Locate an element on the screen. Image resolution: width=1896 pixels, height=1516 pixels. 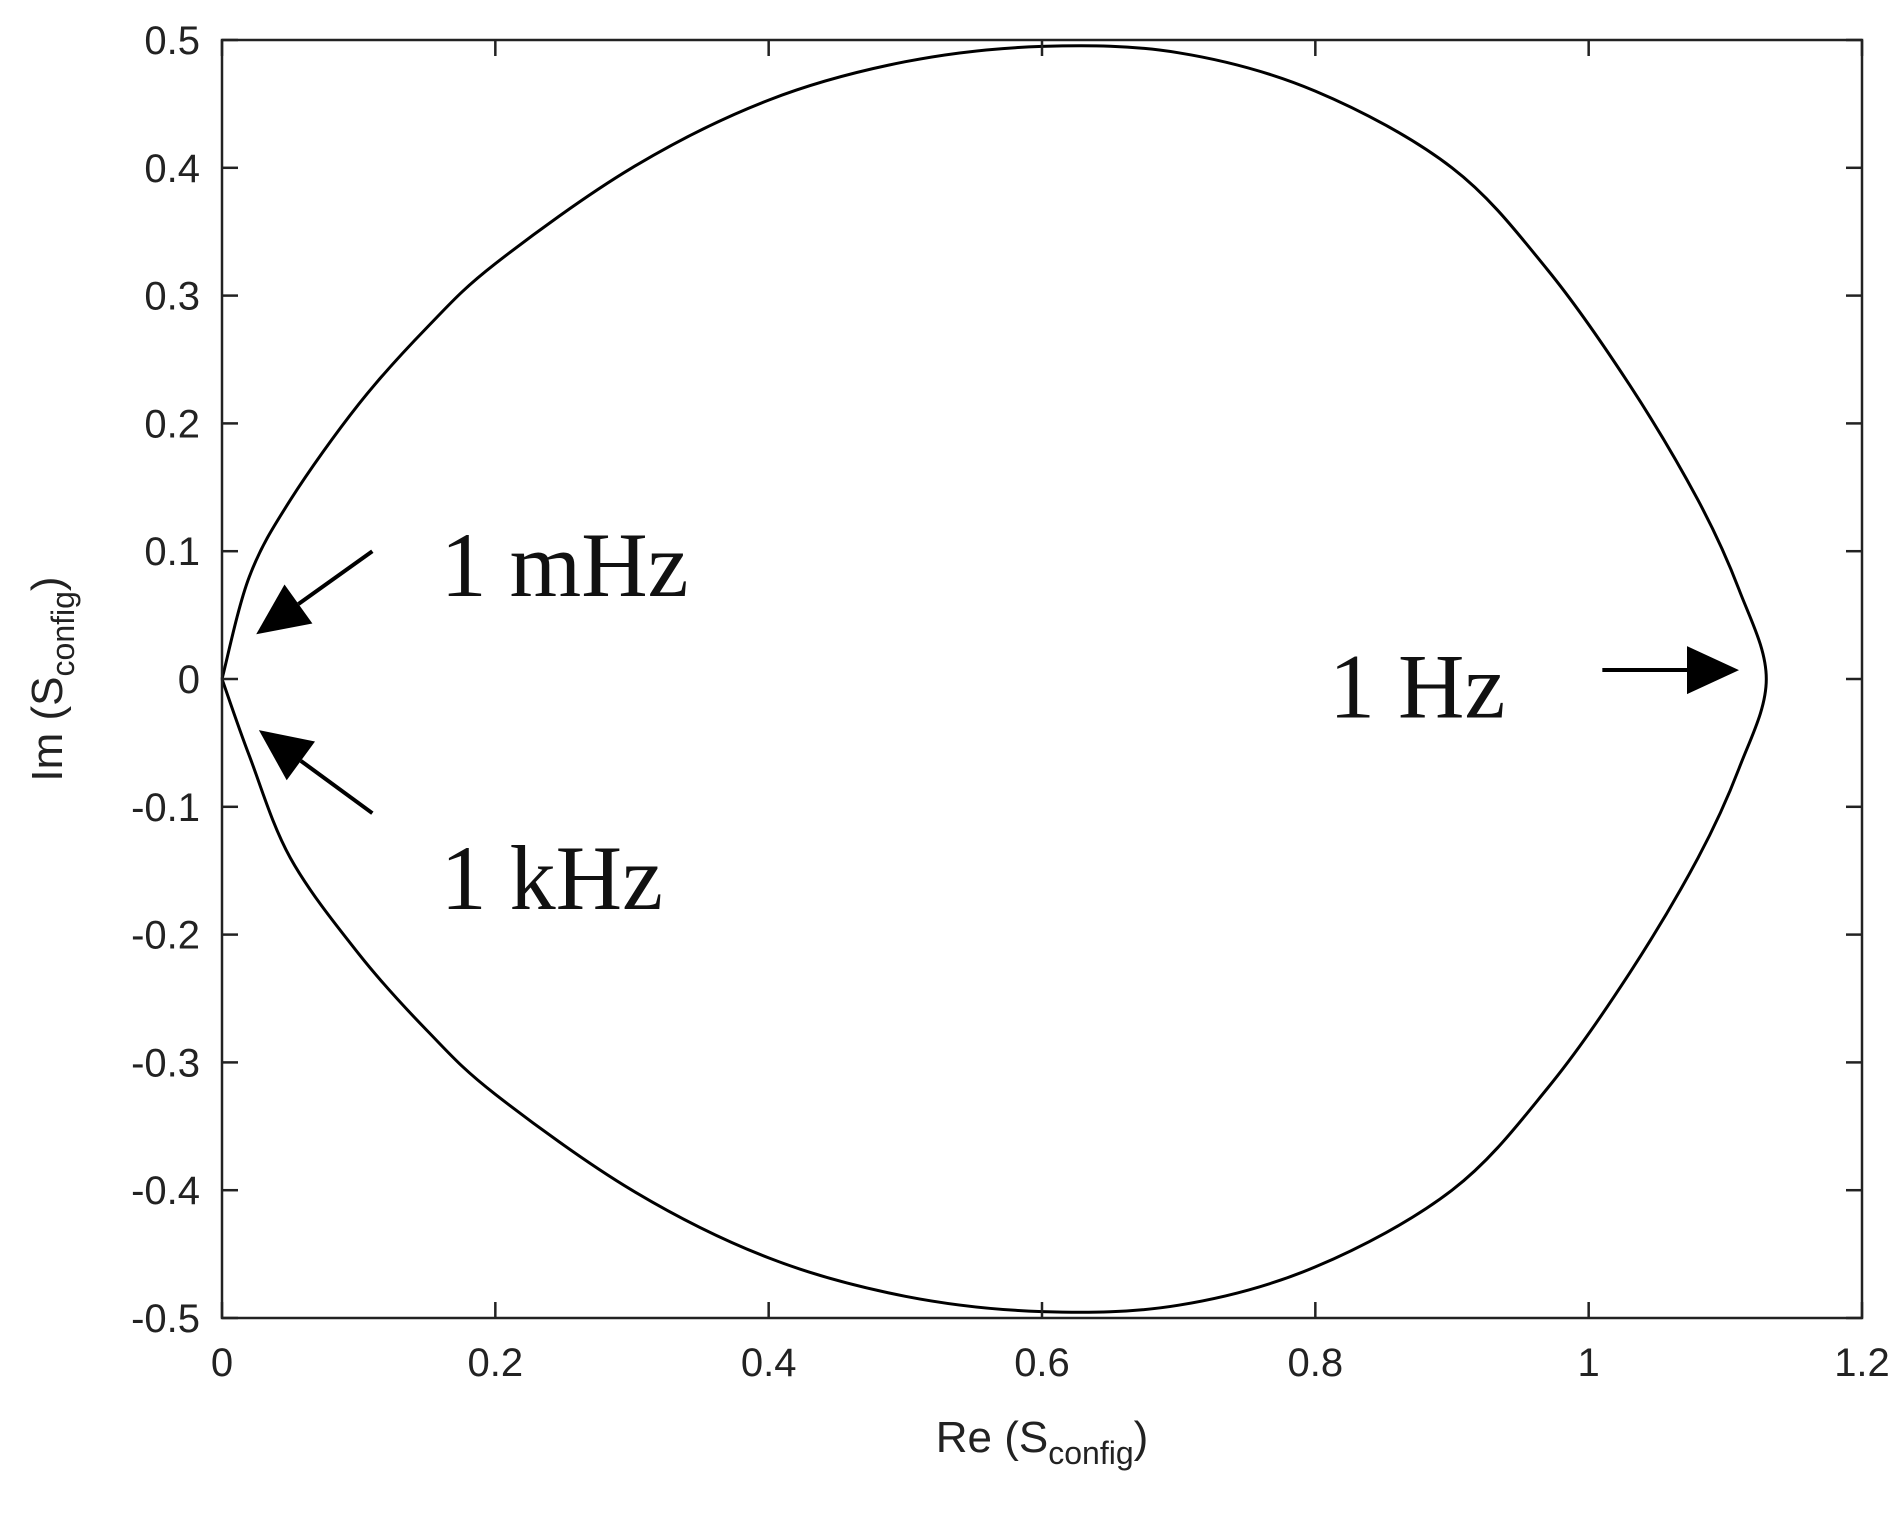
x-tick-label: 0.8 is located at coordinates (1316, 1363).